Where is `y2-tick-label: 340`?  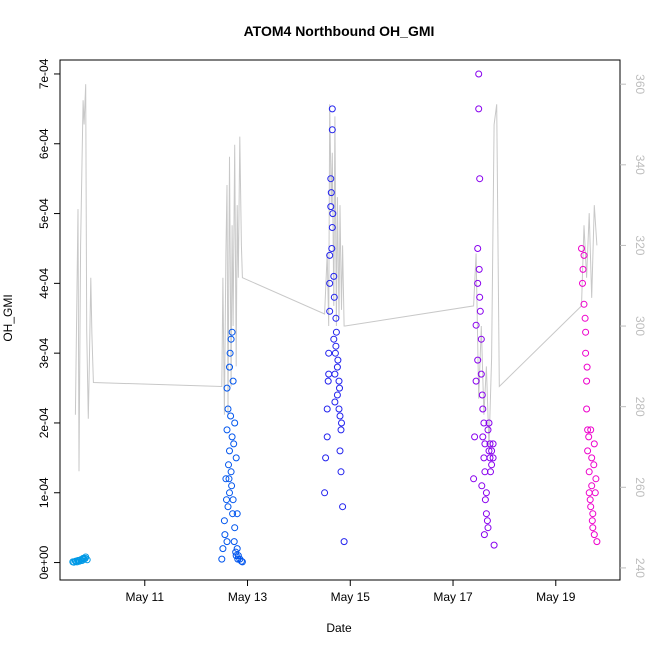 y2-tick-label: 340 is located at coordinates (640, 165).